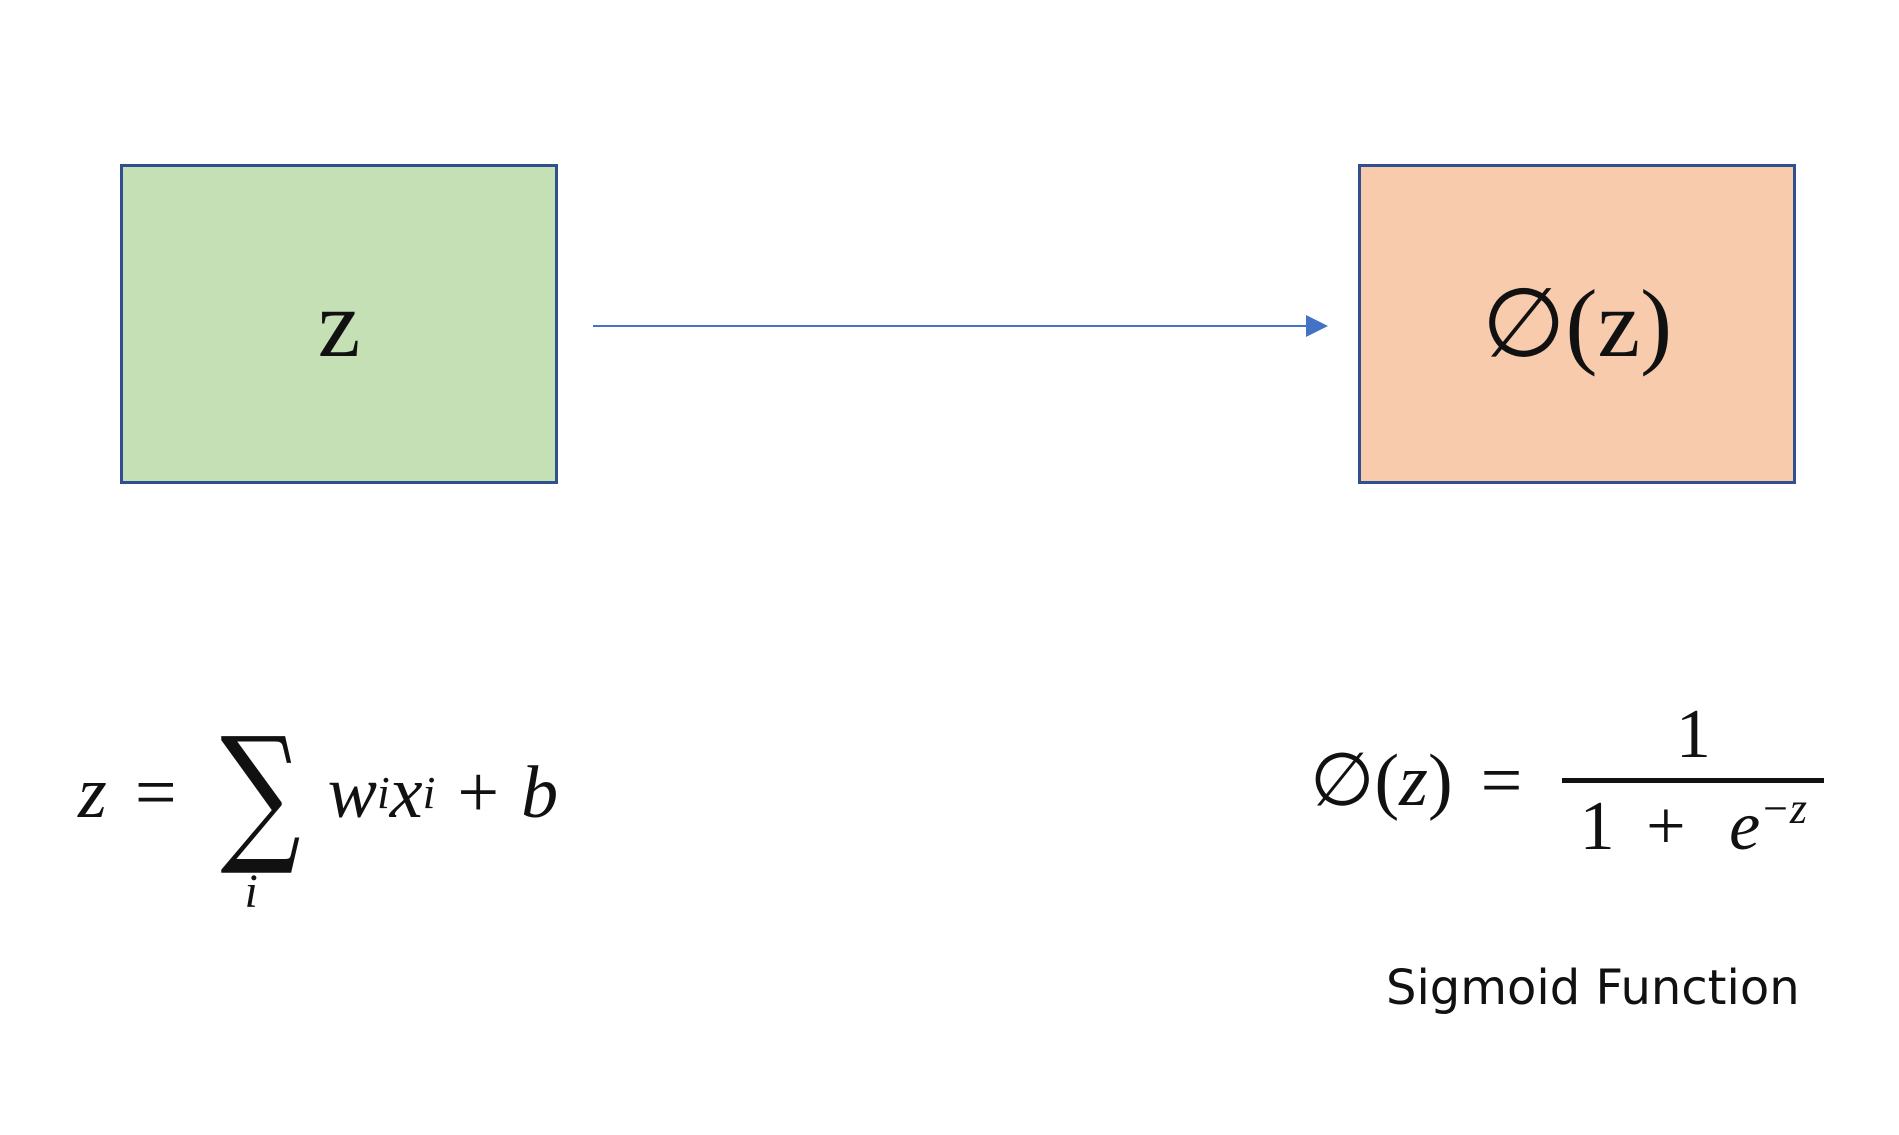 This screenshot has height=1135, width=1899. What do you see at coordinates (1593, 988) in the screenshot?
I see `sigmoid-caption: Sigmoid Function` at bounding box center [1593, 988].